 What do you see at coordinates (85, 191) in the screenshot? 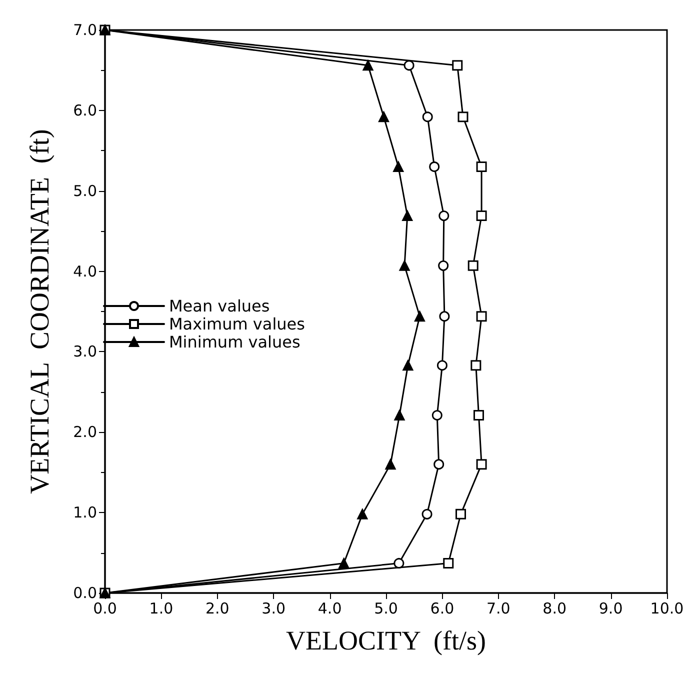
I see `y-tick-label: 5.0` at bounding box center [85, 191].